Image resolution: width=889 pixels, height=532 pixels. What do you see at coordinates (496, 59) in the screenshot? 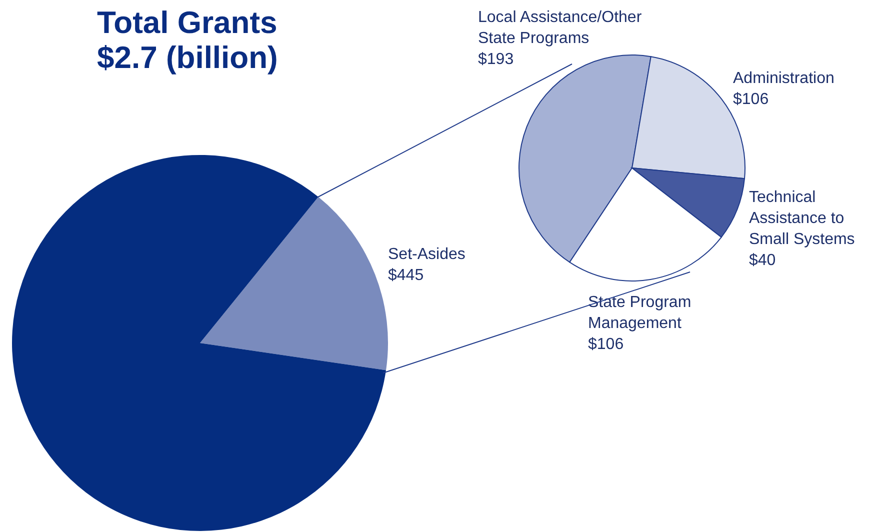
I see `data-label: $193` at bounding box center [496, 59].